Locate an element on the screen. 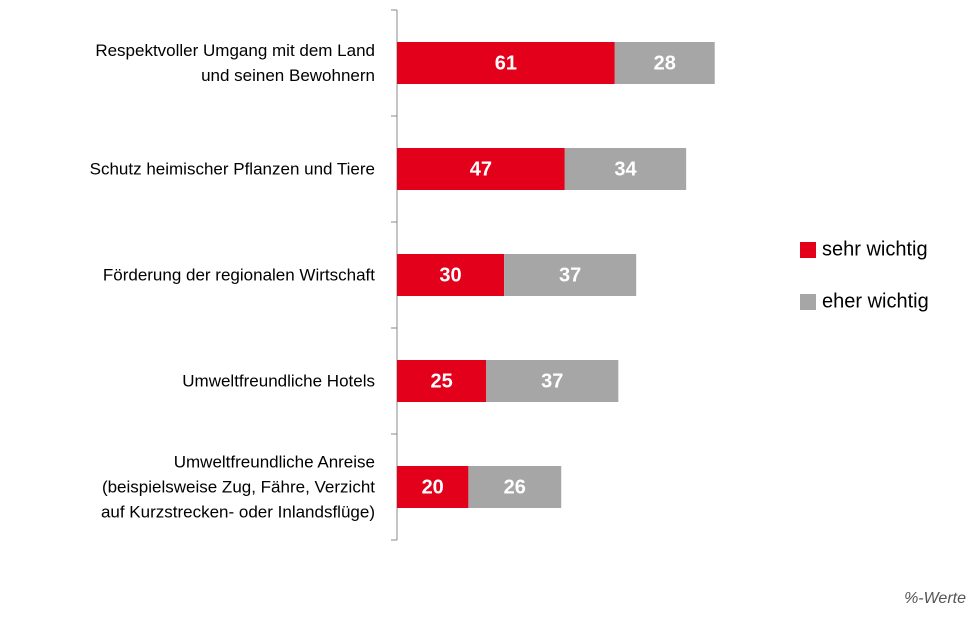 Image resolution: width=975 pixels, height=618 pixels. legend-label: eher wichtig is located at coordinates (875, 301).